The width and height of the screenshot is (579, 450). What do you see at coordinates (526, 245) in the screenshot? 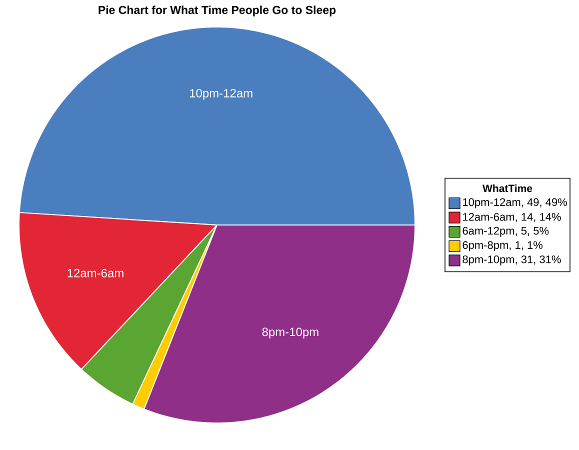
I see `data-label: , 1, 1%` at bounding box center [526, 245].